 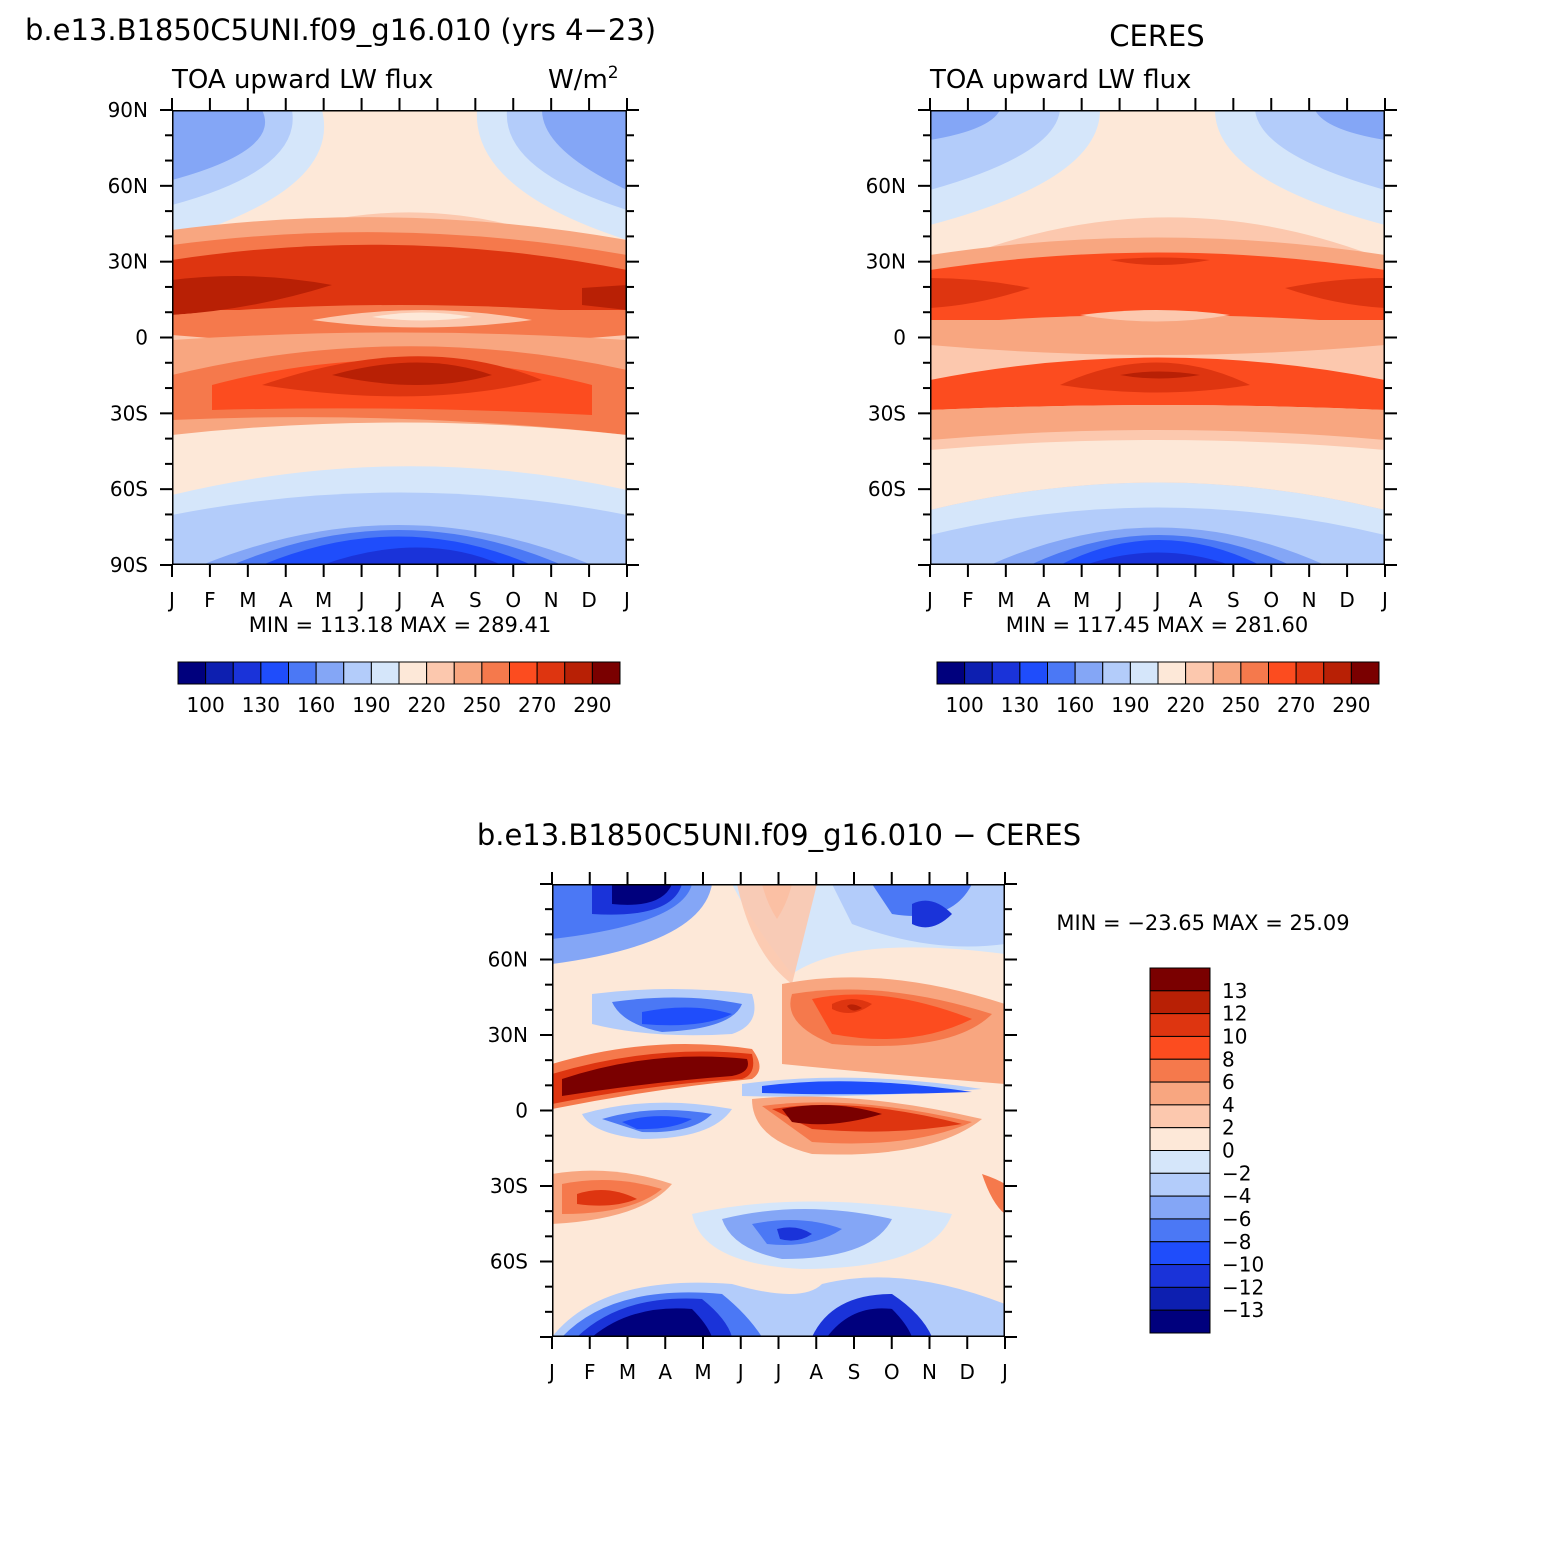 I want to click on colorbar-label: 2, so click(x=1228, y=1128).